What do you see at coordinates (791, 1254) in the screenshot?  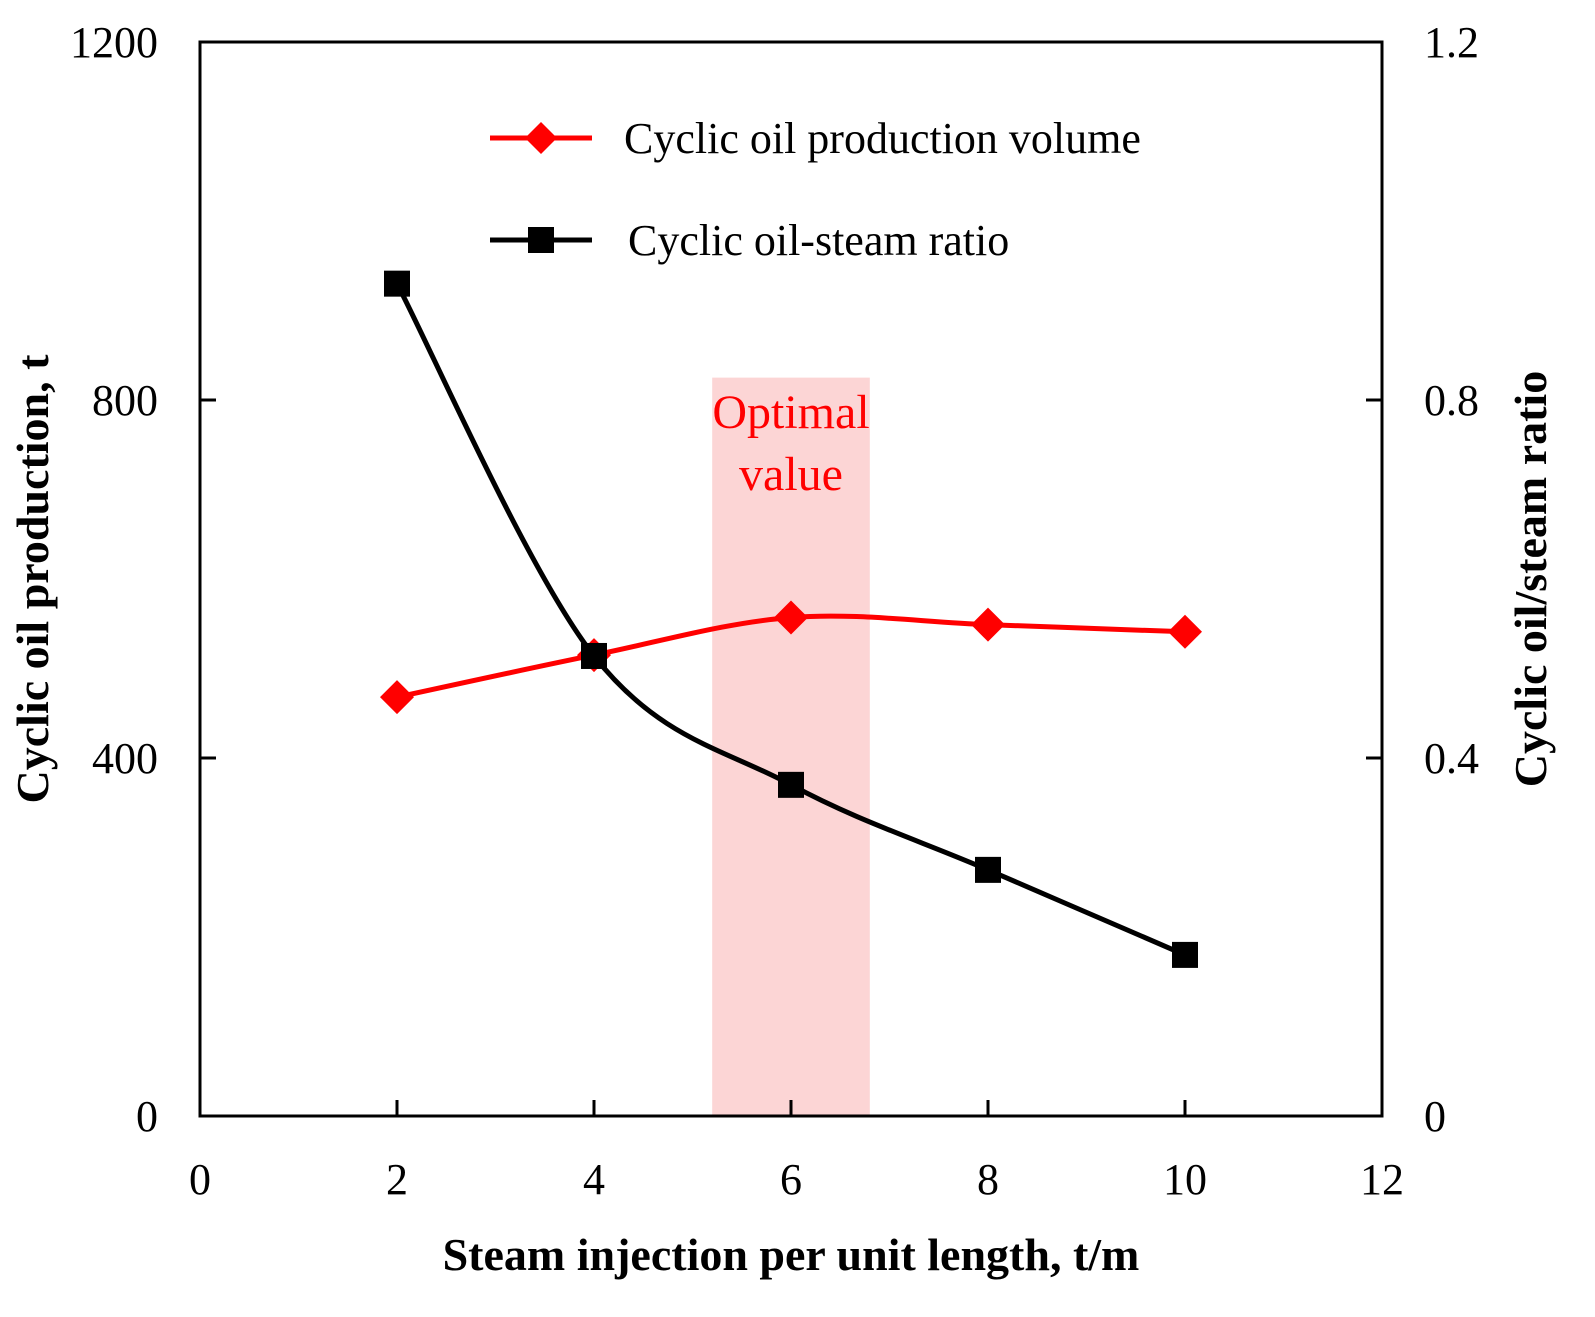 I see `x-axis-title: Steam injection per unit length, t/m` at bounding box center [791, 1254].